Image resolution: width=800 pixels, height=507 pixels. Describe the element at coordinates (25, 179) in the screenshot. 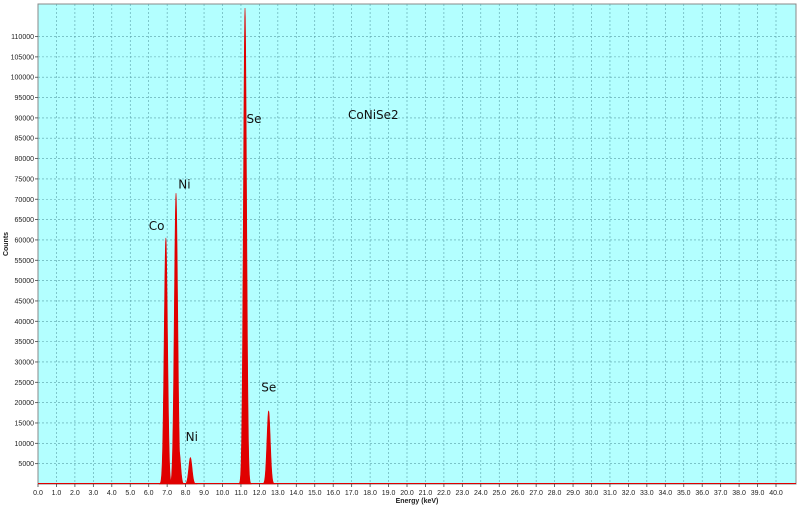

I see `y-tick-label: 75000` at that location.